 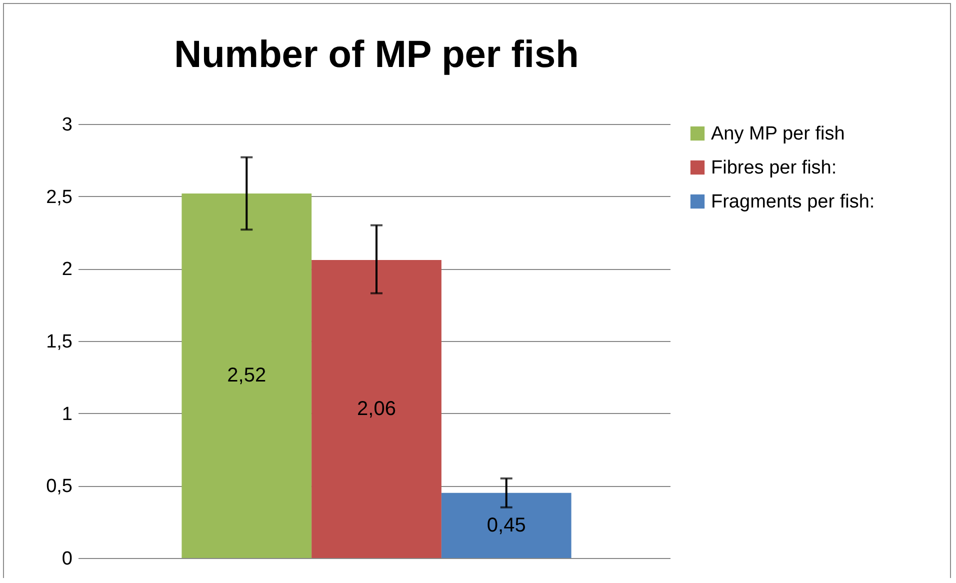 I want to click on data-label: 2,06, so click(x=376, y=409).